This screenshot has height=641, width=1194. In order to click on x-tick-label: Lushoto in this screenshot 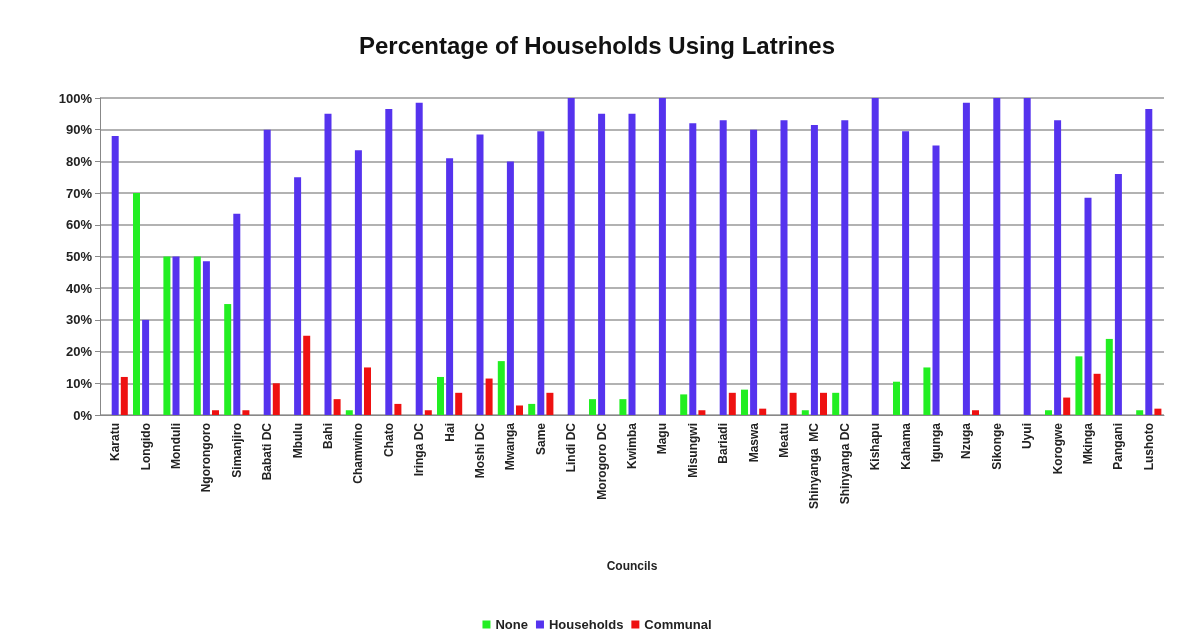, I will do `click(1148, 447)`.